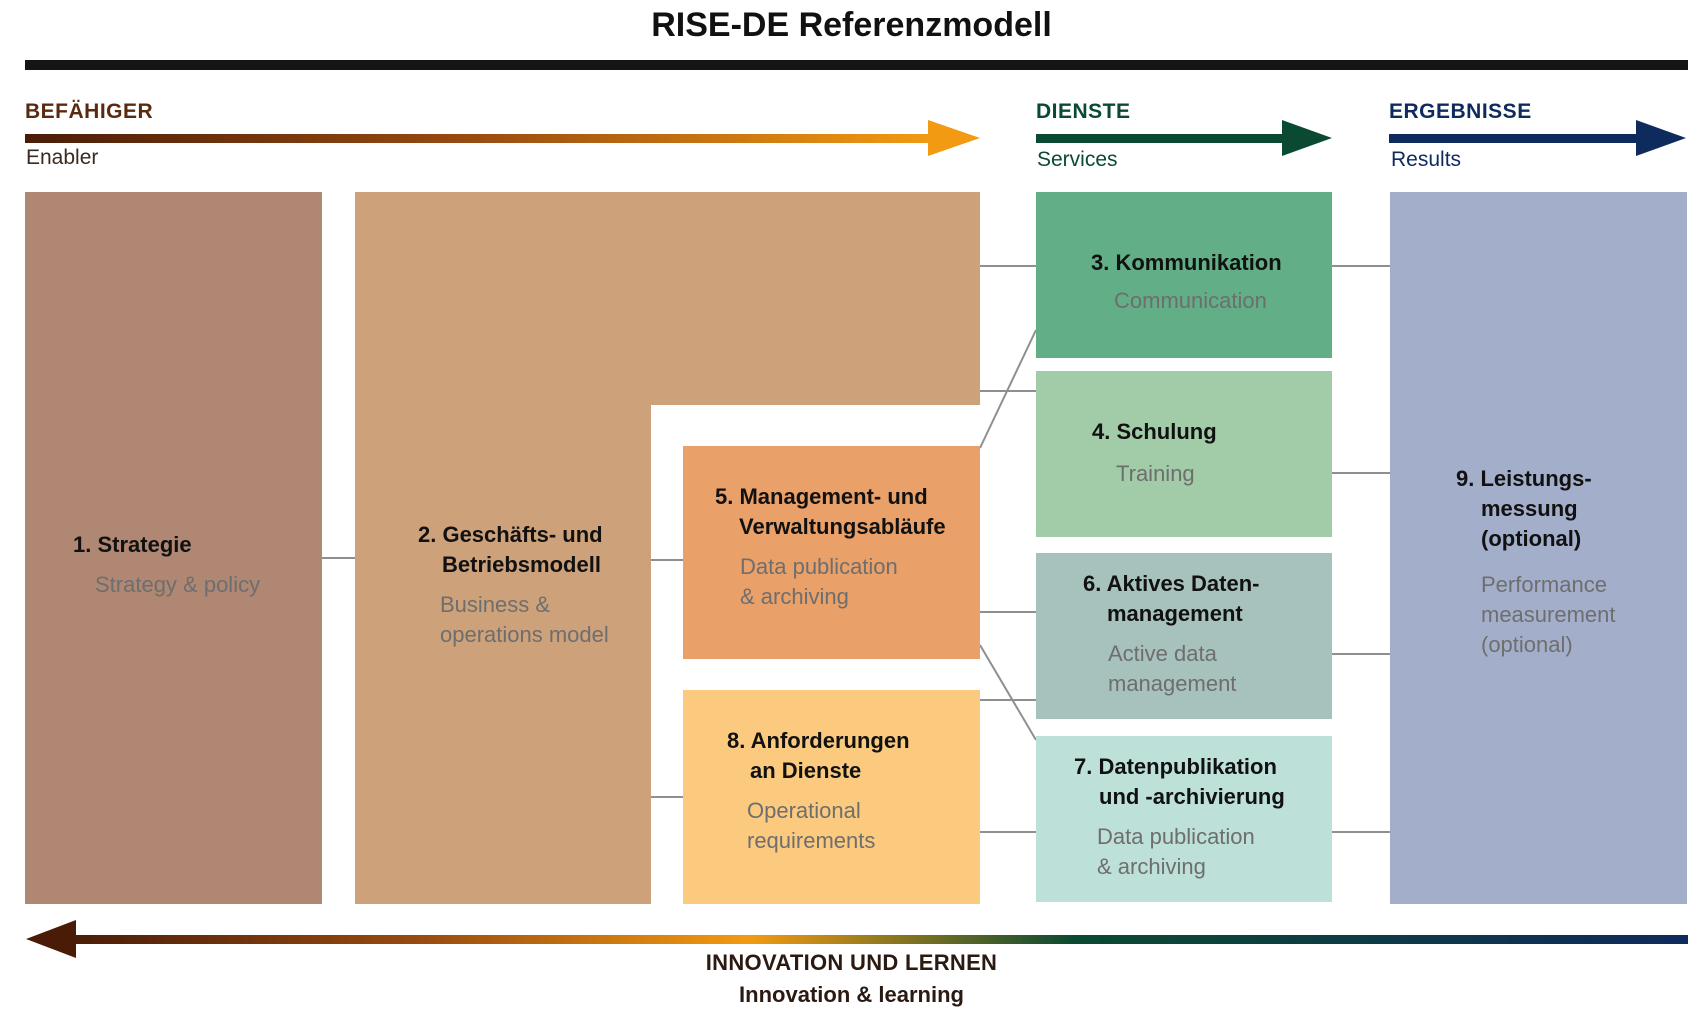  Describe the element at coordinates (819, 566) in the screenshot. I see `box-management-subtitle-1: Data publication` at that location.